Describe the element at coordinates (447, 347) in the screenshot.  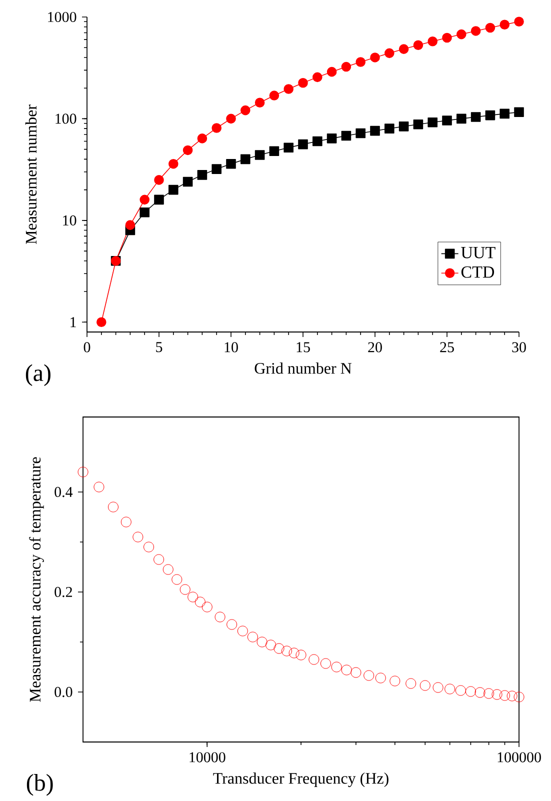
I see `x-tick-label: 25` at that location.